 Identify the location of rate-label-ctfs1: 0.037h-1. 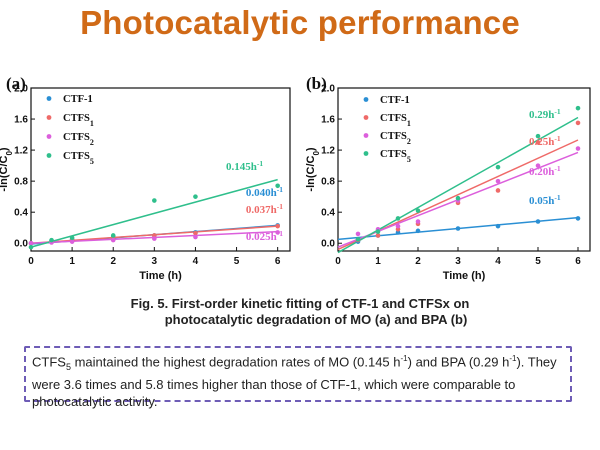
(264, 209).